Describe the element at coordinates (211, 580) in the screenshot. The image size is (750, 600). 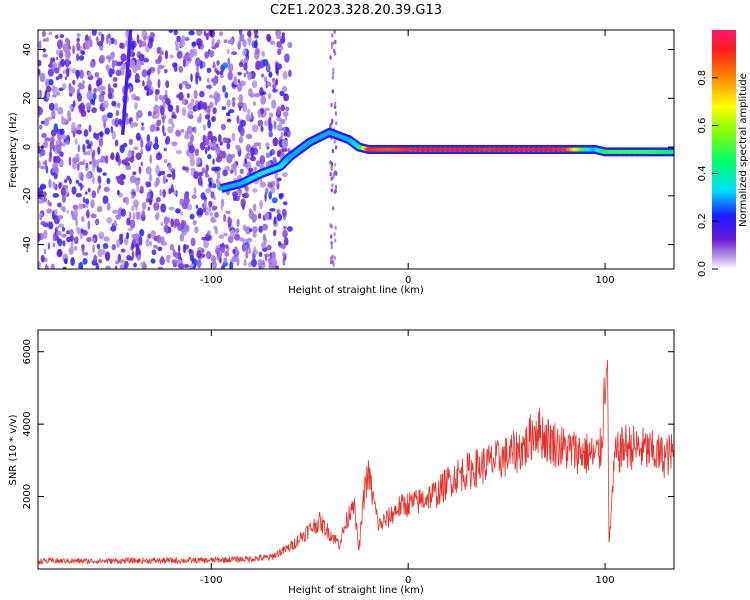
I see `x-tick-label: -100` at that location.